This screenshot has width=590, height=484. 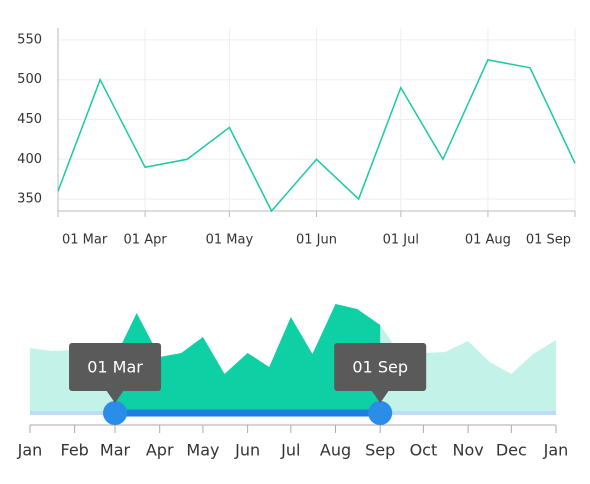 I want to click on x-tick-label: Apr, so click(x=160, y=450).